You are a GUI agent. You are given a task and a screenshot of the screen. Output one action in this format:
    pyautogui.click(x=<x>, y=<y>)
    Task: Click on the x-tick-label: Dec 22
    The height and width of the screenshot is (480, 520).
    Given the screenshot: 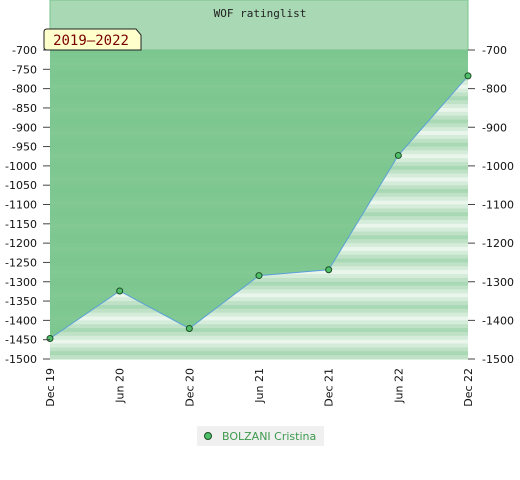 What is the action you would take?
    pyautogui.click(x=468, y=387)
    